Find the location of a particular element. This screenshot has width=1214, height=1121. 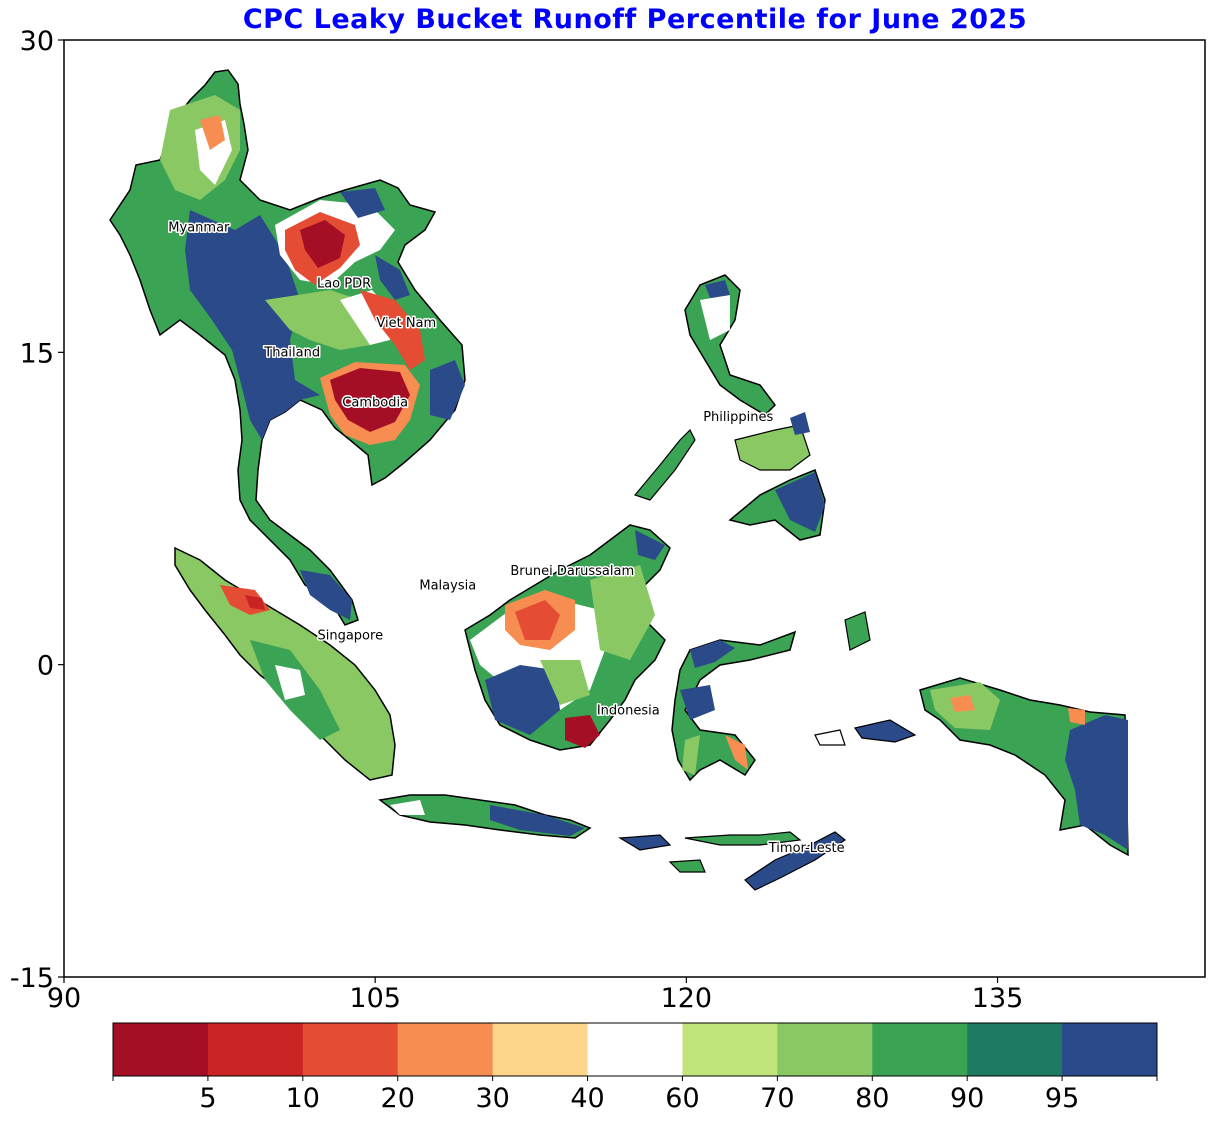

y-tick-label: 15 is located at coordinates (37, 353).